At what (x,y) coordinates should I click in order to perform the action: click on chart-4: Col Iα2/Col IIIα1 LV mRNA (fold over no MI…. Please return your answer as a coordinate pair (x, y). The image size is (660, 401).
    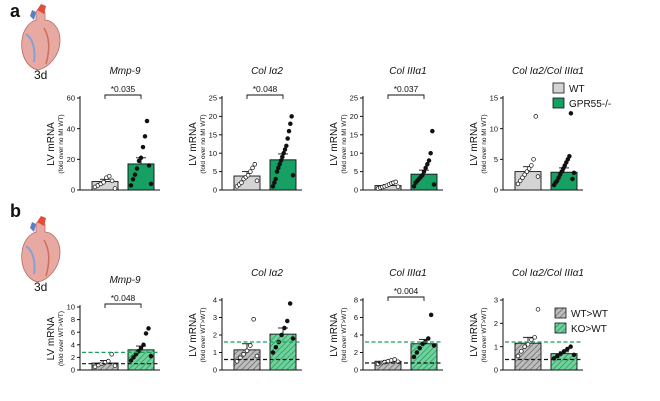
    Looking at the image, I should click on (526, 130).